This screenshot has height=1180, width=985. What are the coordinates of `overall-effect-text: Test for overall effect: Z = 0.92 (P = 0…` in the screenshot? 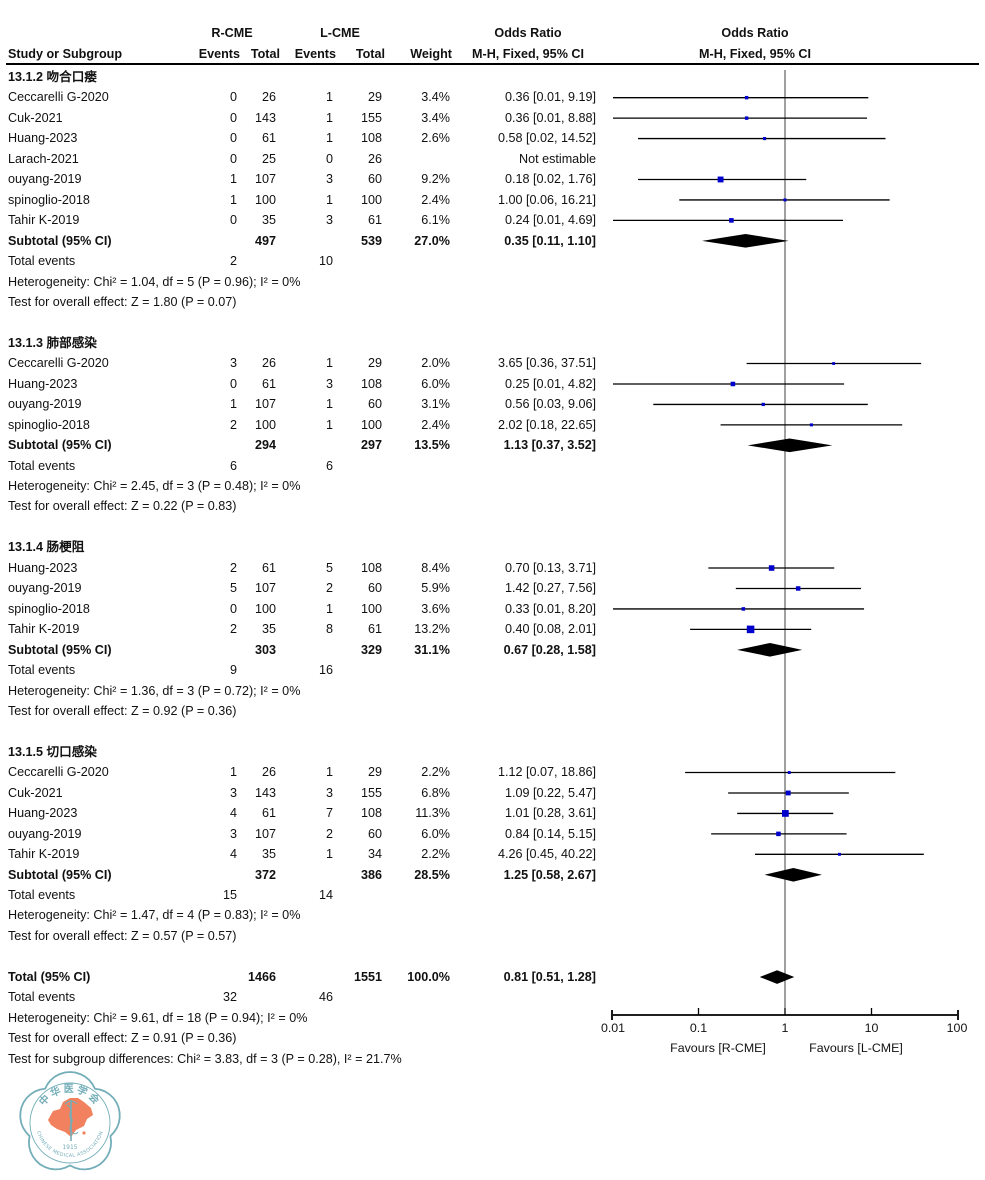 It's located at (122, 710).